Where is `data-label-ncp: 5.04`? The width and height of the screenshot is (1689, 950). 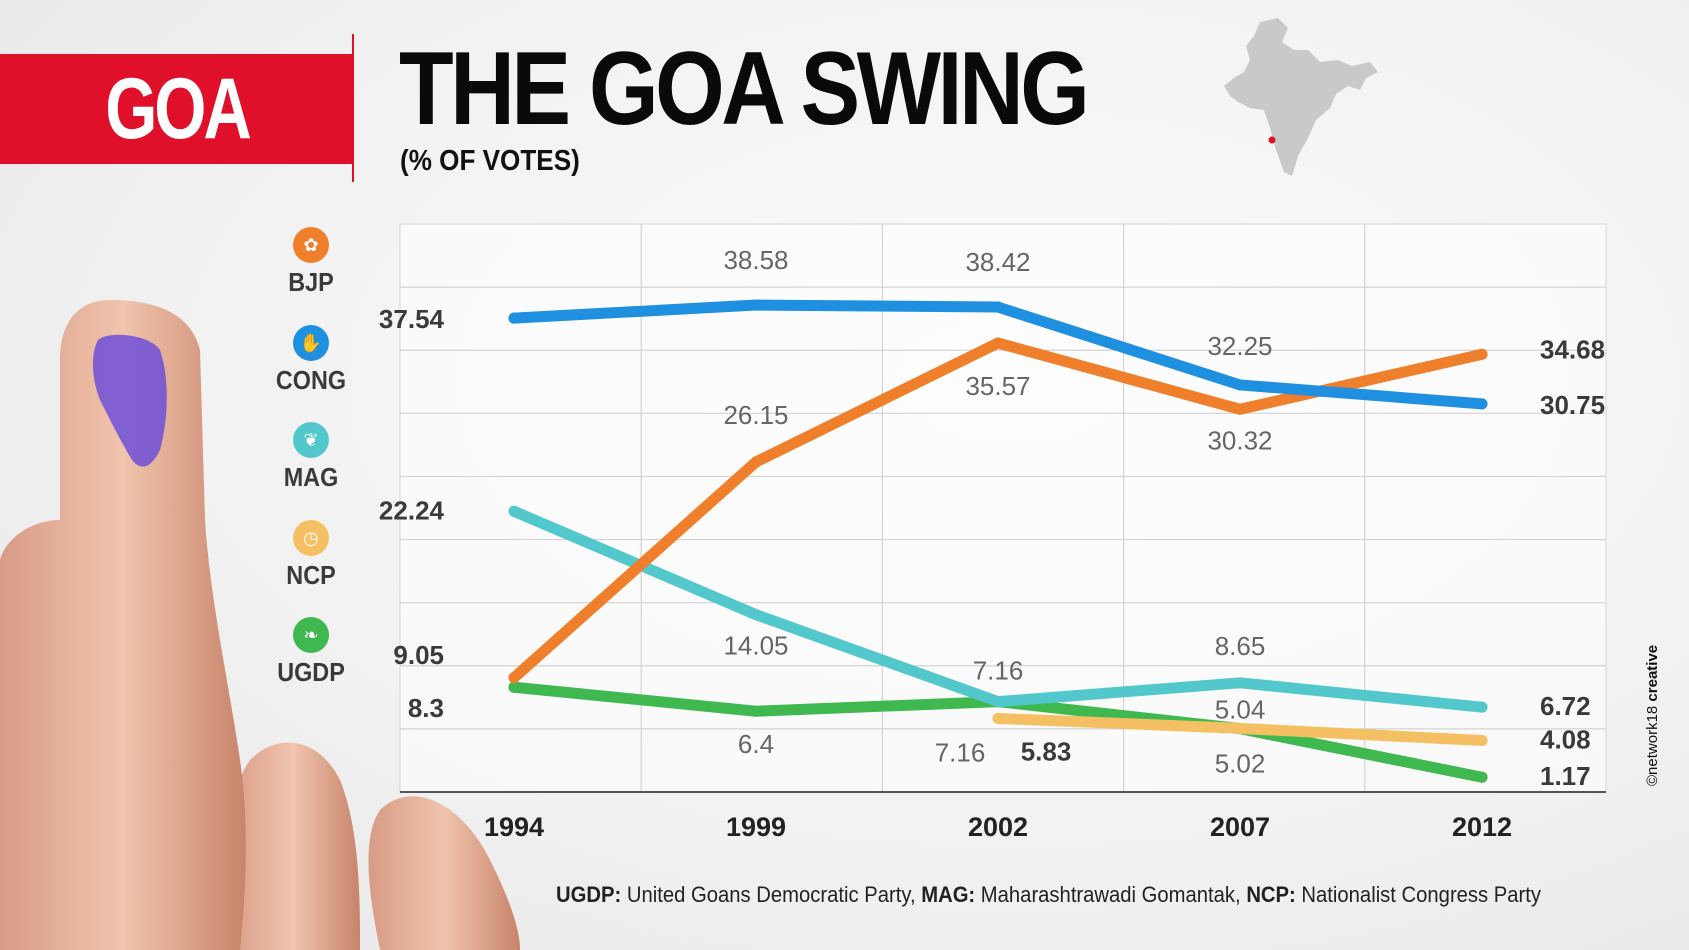
data-label-ncp: 5.04 is located at coordinates (1240, 709).